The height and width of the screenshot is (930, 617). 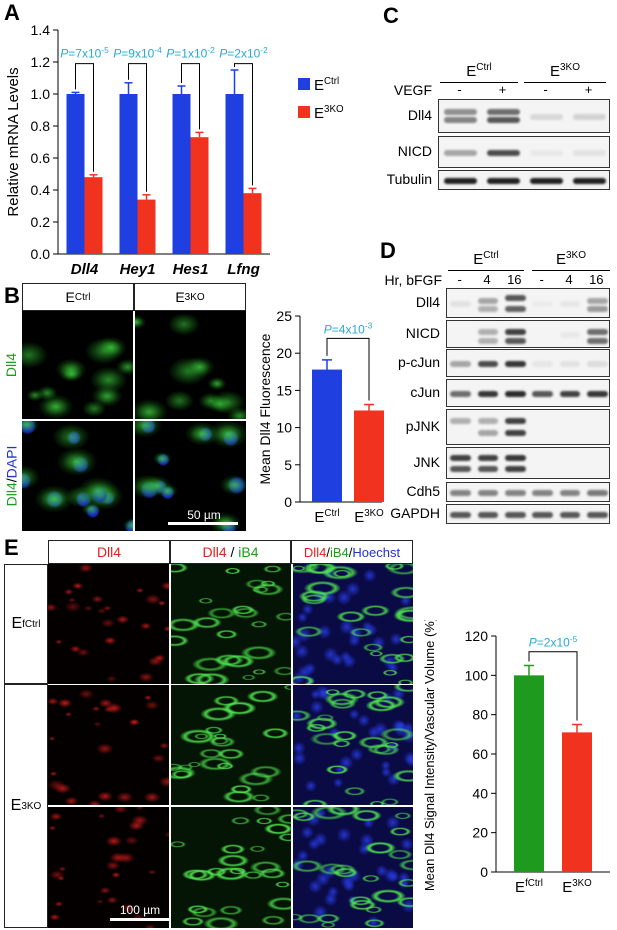 I want to click on a-y-axis-label: Relative mRNA Levels, so click(x=13, y=141).